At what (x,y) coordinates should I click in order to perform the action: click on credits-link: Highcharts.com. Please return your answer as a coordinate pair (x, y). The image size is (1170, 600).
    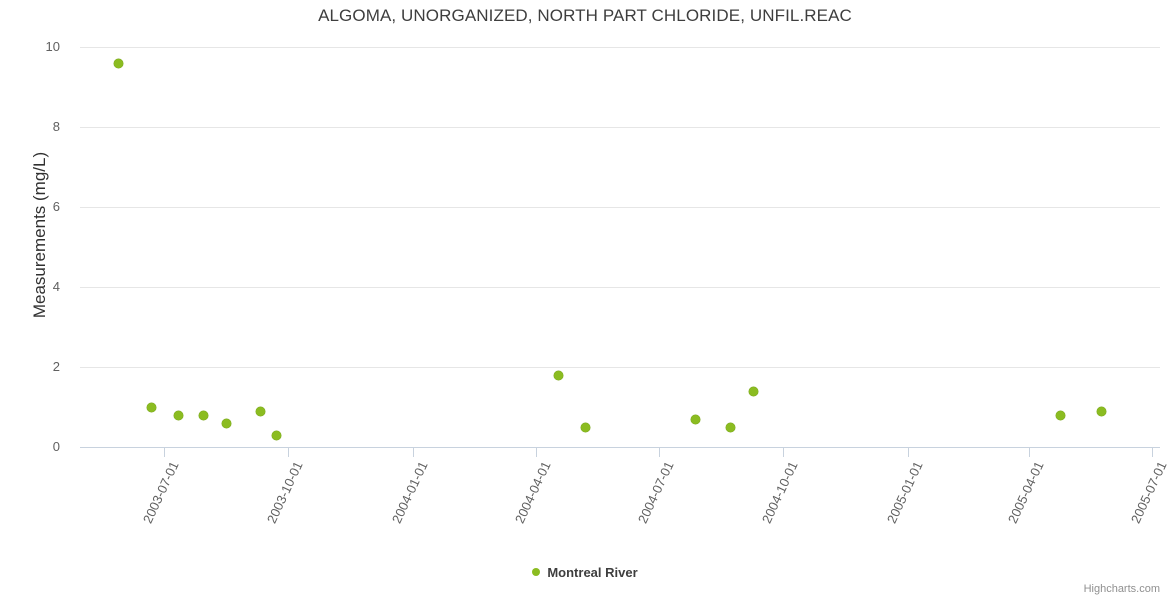
    Looking at the image, I should click on (1121, 589).